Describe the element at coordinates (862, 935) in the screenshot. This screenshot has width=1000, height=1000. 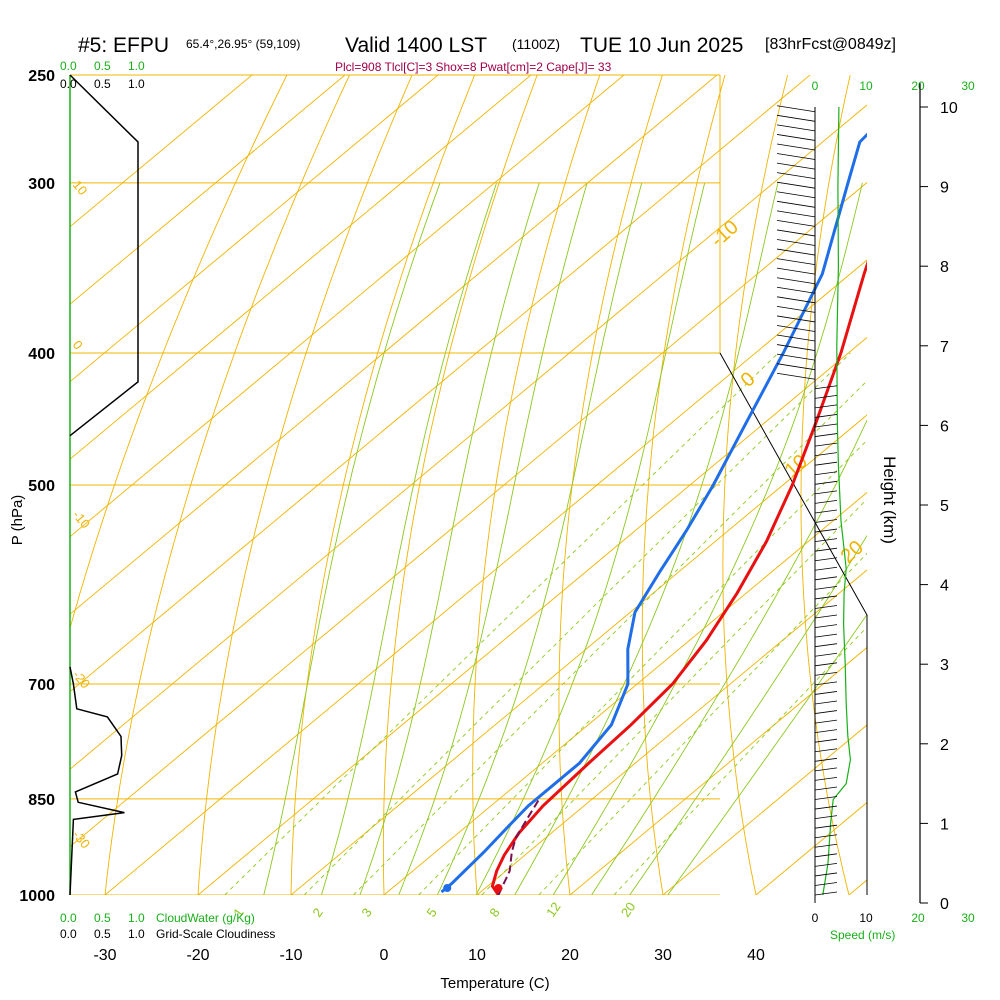
I see `speed-axis-label: Speed (m/s)` at that location.